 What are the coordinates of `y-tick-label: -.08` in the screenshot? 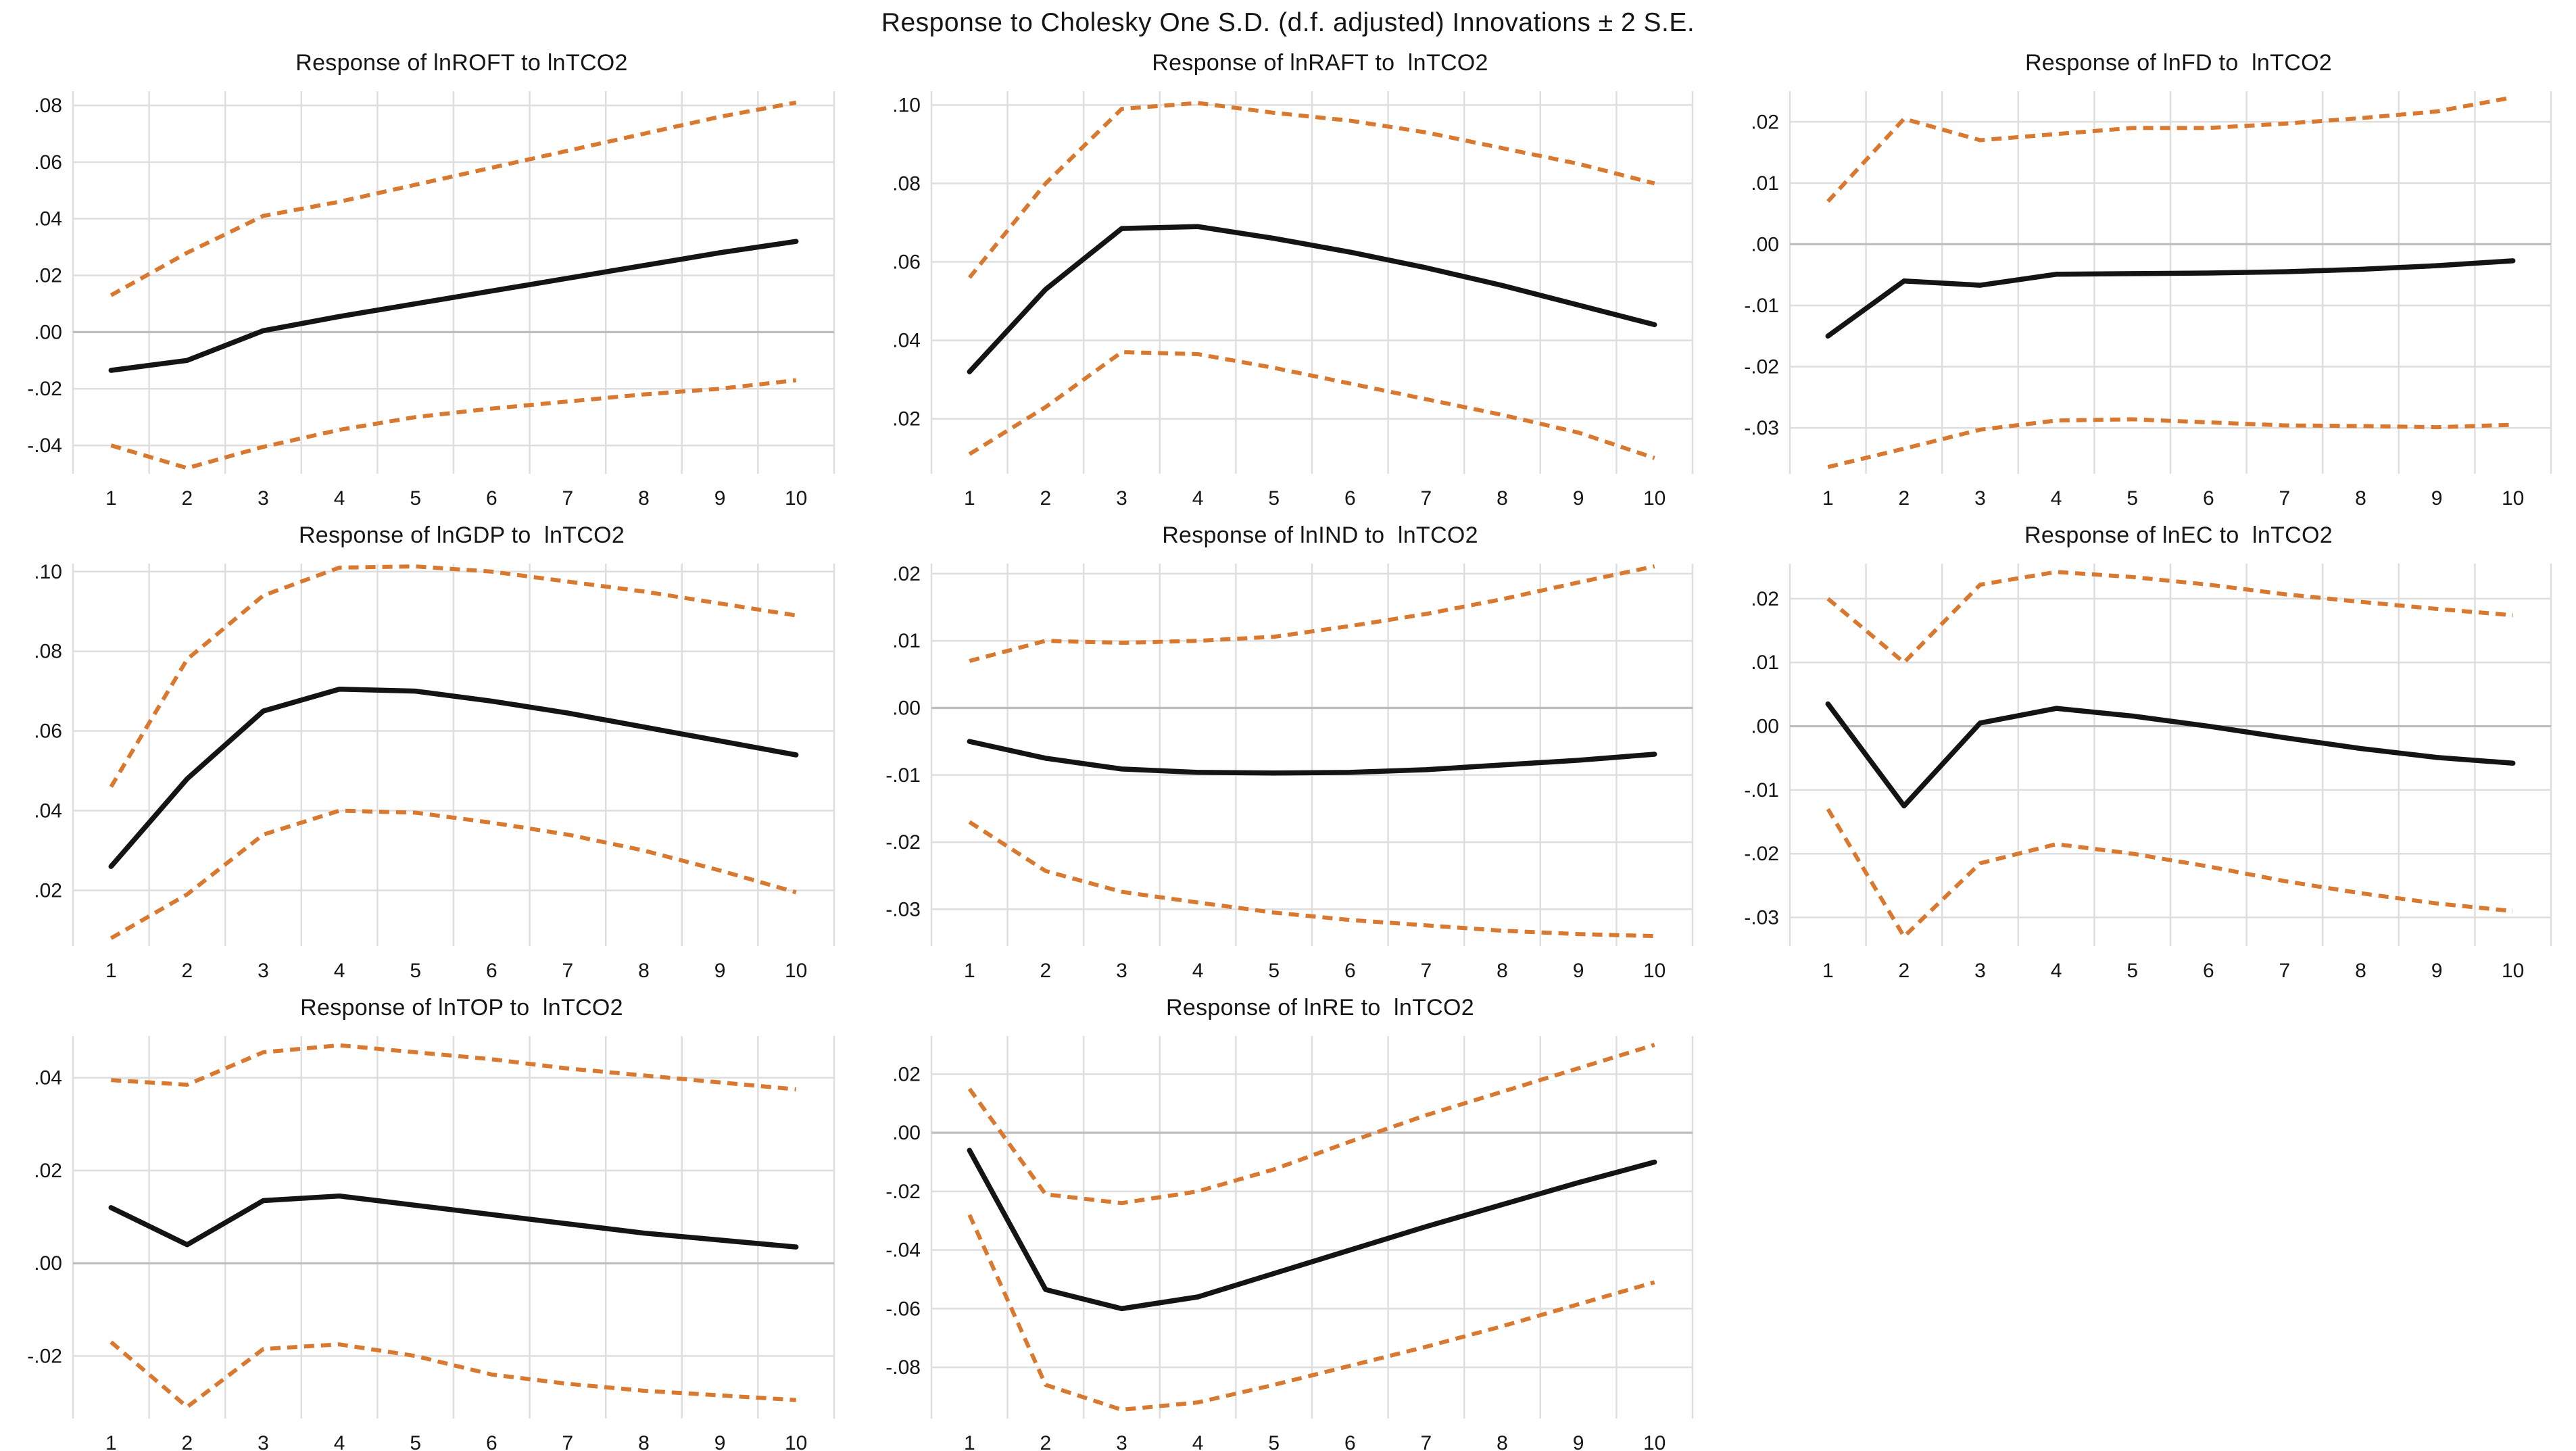 It's located at (903, 1367).